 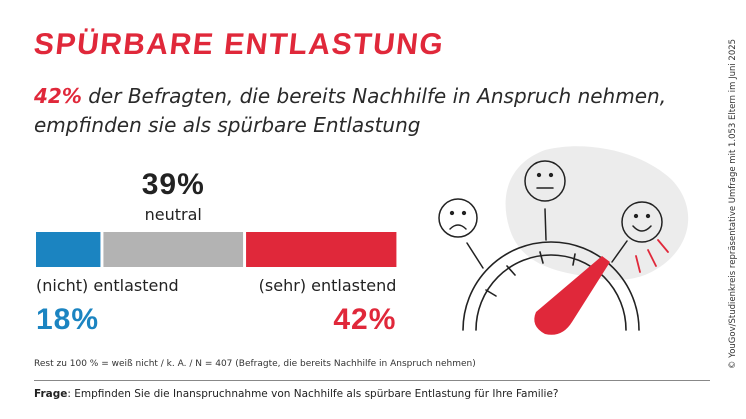 What do you see at coordinates (173, 249) in the screenshot?
I see `bar-segment-neutral` at bounding box center [173, 249].